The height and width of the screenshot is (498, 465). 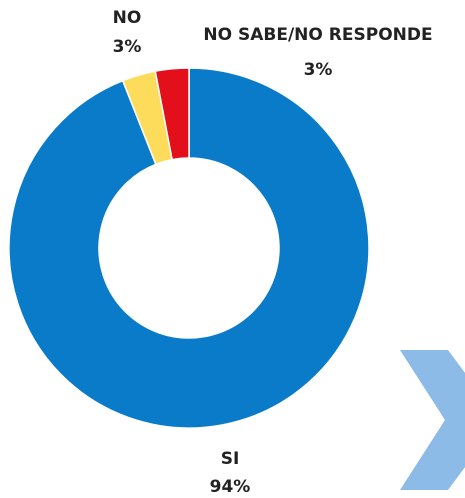 What do you see at coordinates (317, 35) in the screenshot?
I see `slice-label: NO SABE/NO RESPONDE` at bounding box center [317, 35].